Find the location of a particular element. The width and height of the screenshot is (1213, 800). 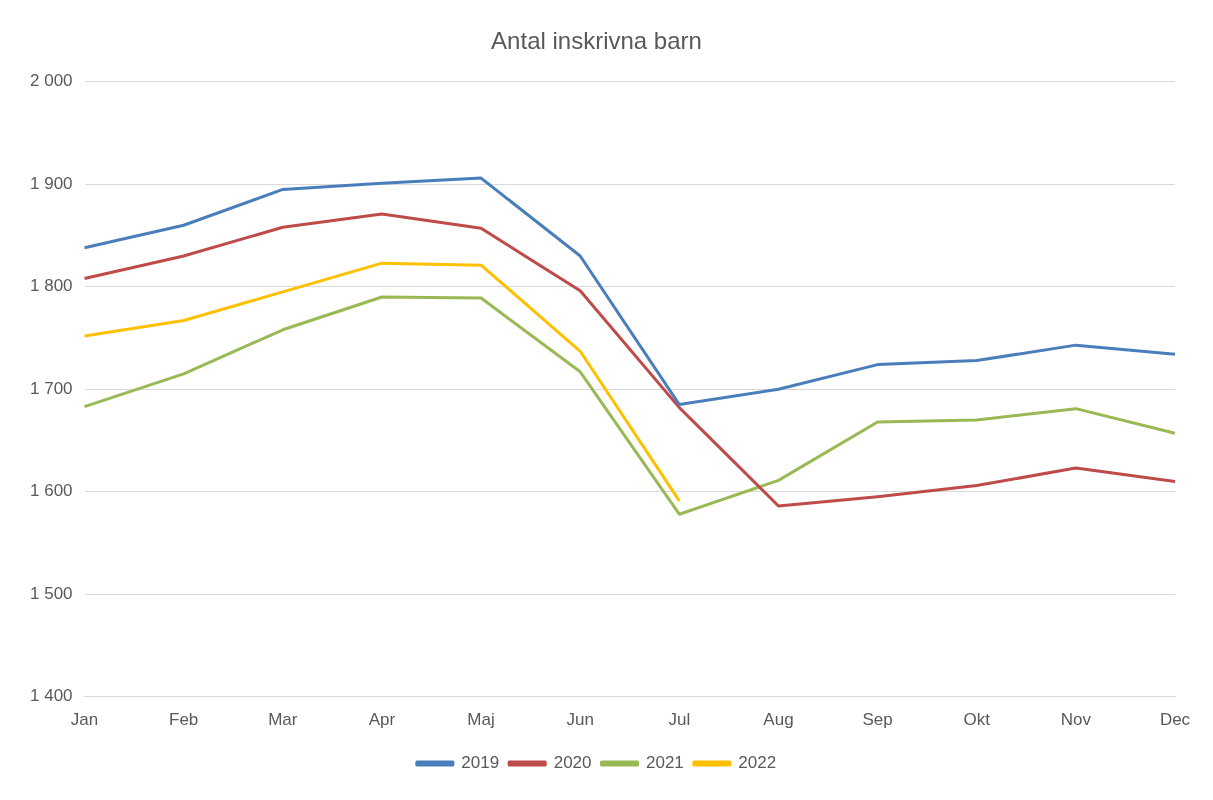

x-tick-label: Apr is located at coordinates (382, 720).